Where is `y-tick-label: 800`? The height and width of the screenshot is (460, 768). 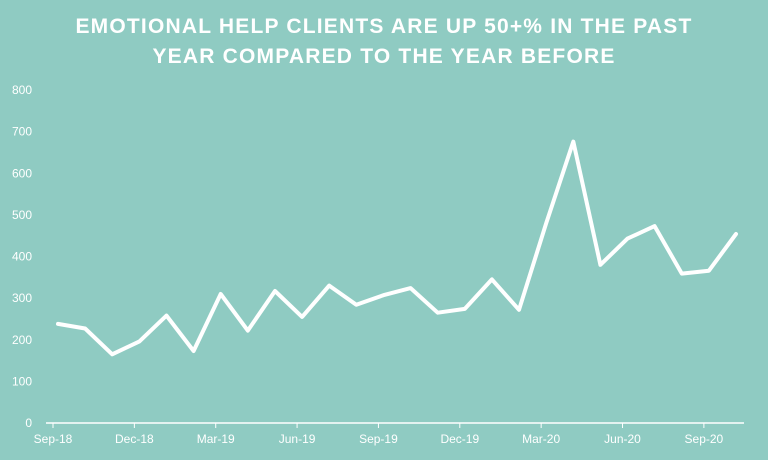
y-tick-label: 800 is located at coordinates (22, 90).